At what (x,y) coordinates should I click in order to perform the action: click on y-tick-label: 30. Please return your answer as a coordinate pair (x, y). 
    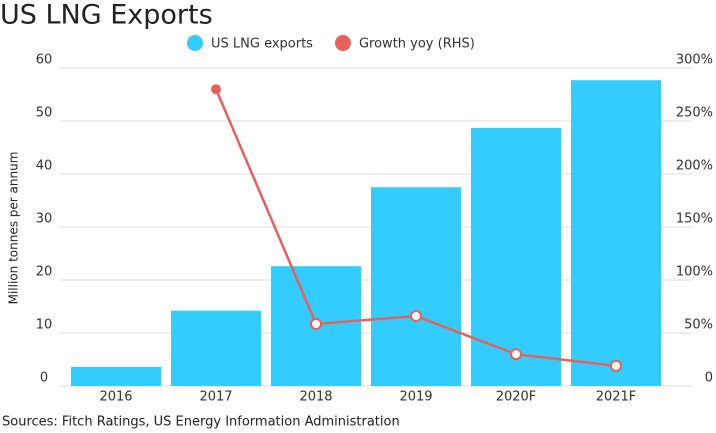
    Looking at the image, I should click on (44, 219).